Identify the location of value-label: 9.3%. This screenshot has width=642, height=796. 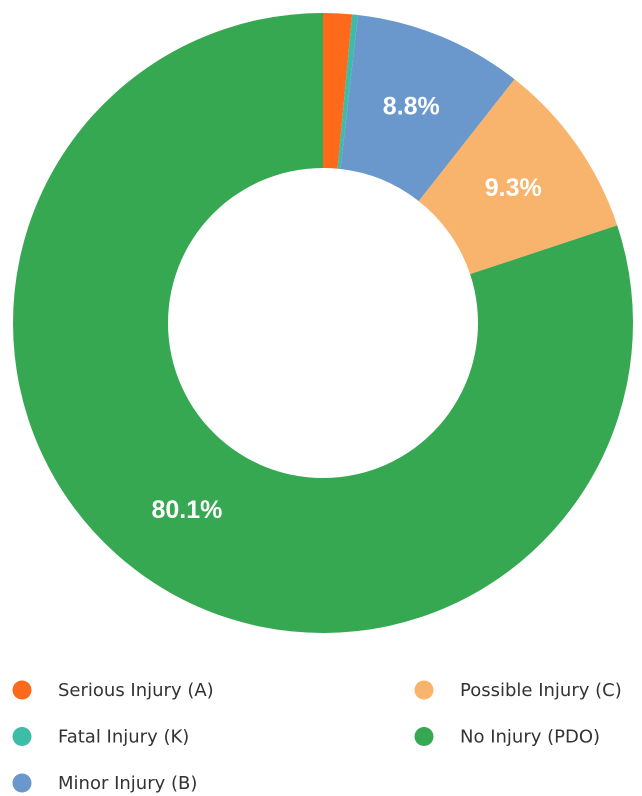
(513, 188).